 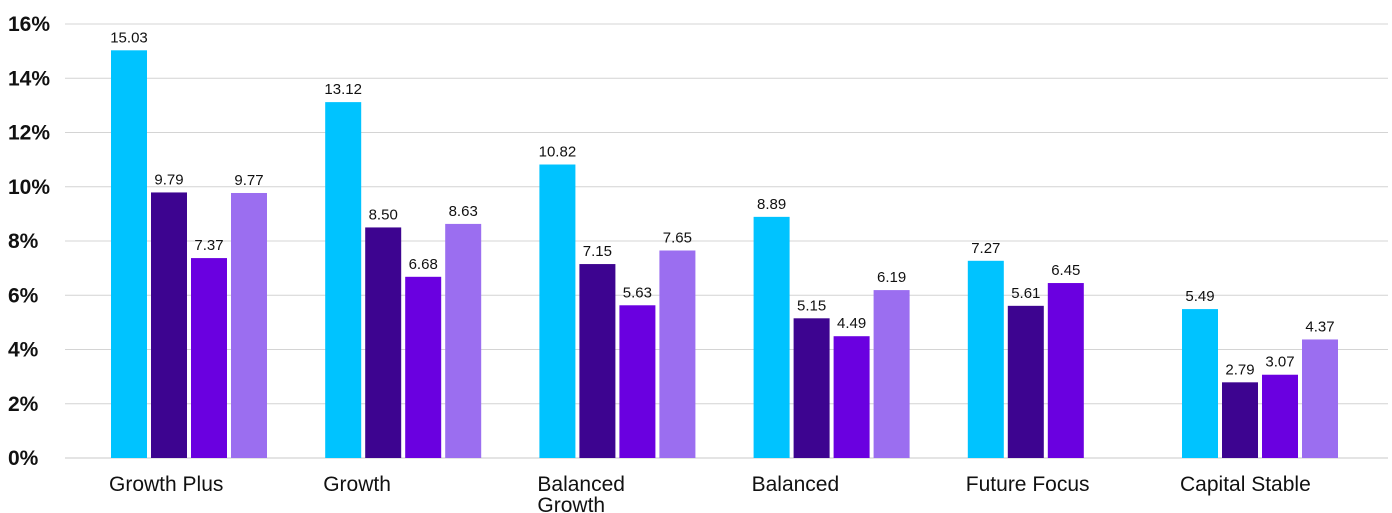 I want to click on x-tick-label: Growth, so click(x=357, y=484).